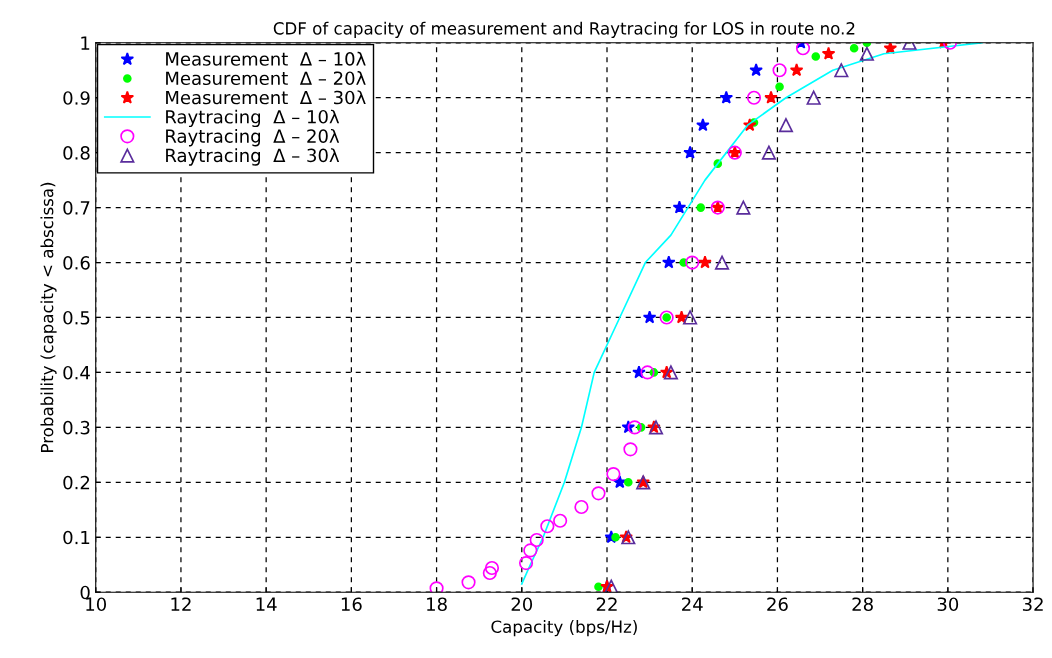  I want to click on y-tick-label: 0.7, so click(76, 208).